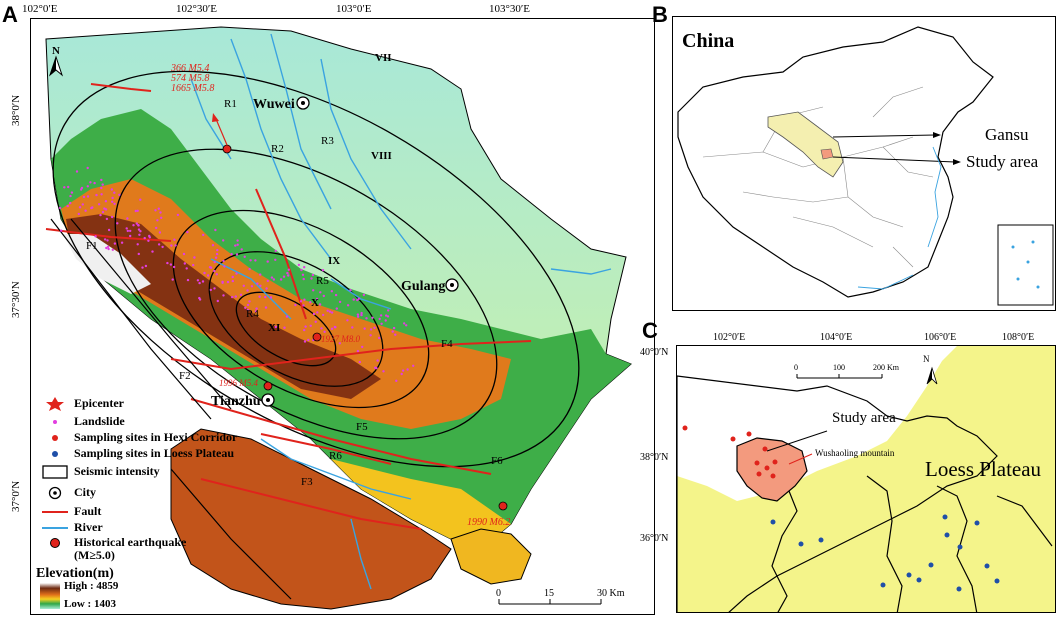  What do you see at coordinates (937, 135) in the screenshot?
I see `gansu-pointer-head` at bounding box center [937, 135].